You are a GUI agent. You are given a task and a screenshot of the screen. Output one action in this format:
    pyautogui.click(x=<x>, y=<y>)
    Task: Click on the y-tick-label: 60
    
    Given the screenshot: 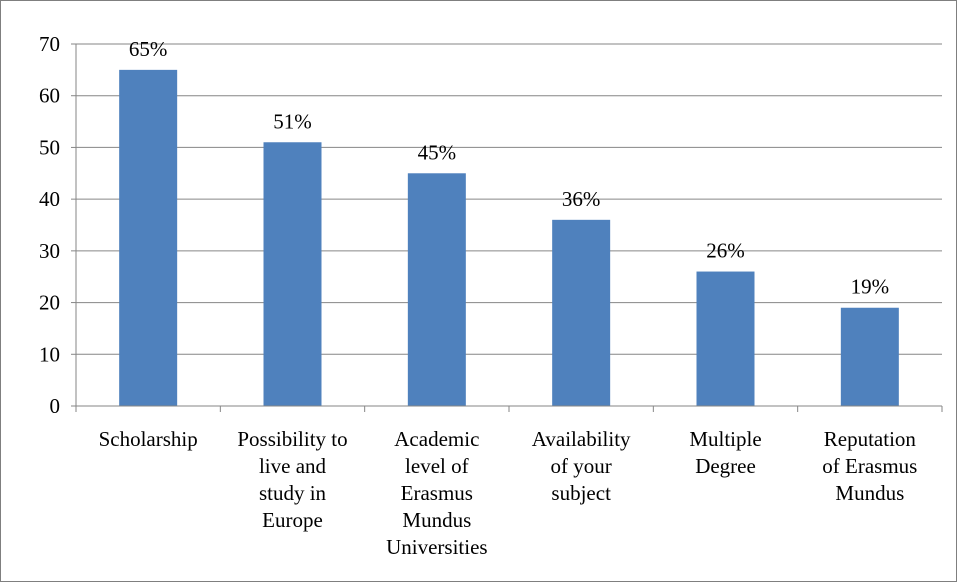 What is the action you would take?
    pyautogui.click(x=49, y=96)
    